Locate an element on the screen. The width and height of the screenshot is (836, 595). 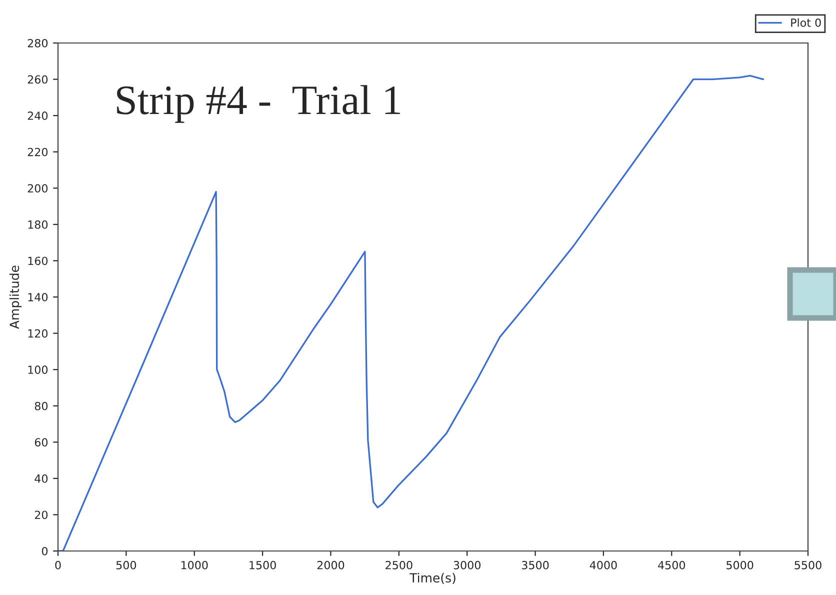
x-tick-label: 0 is located at coordinates (58, 565).